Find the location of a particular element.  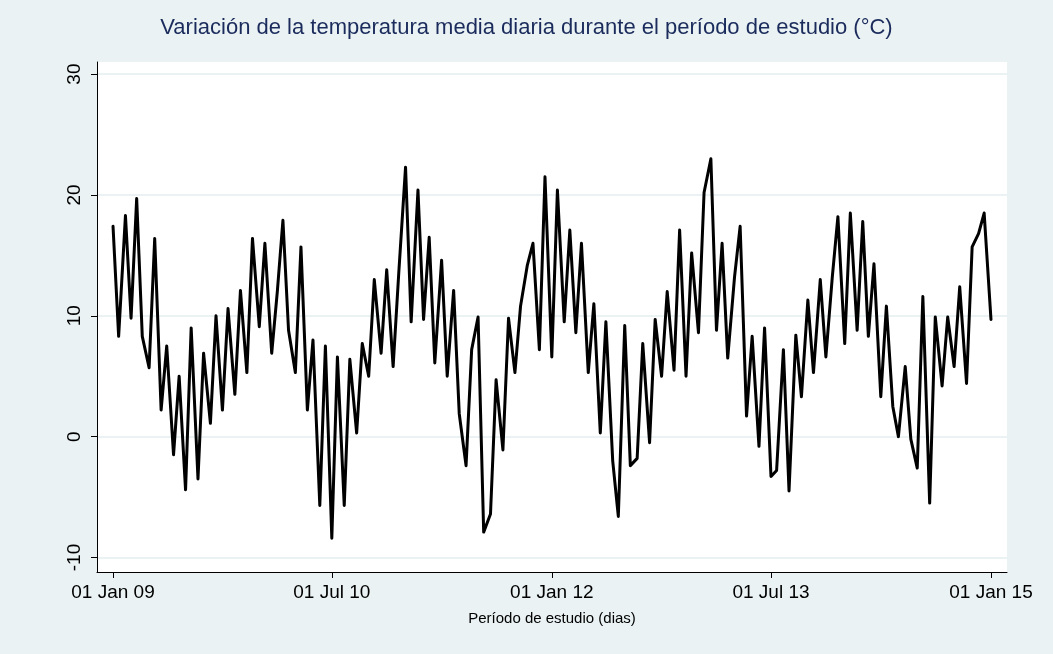

x-tick-label: 01 Jul 13 is located at coordinates (771, 591).